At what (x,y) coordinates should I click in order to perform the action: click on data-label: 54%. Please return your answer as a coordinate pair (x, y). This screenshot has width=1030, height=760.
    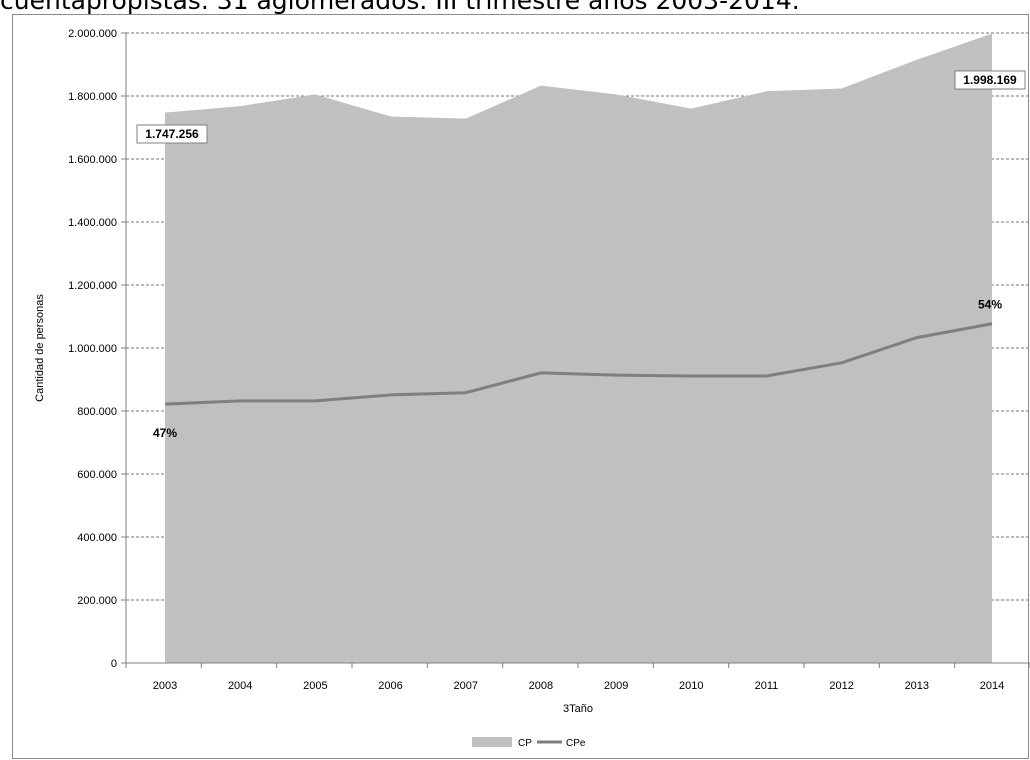
    Looking at the image, I should click on (990, 305).